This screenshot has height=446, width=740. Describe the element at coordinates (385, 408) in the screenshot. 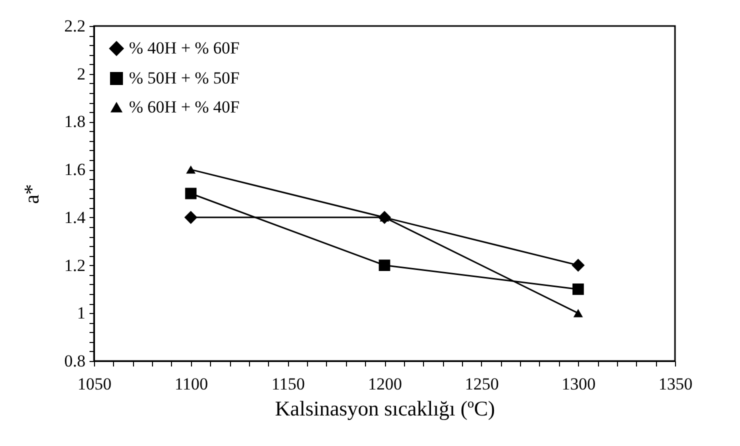

I see `x-axis-title: Kalsinasyon sıcaklığı (ºC)` at that location.